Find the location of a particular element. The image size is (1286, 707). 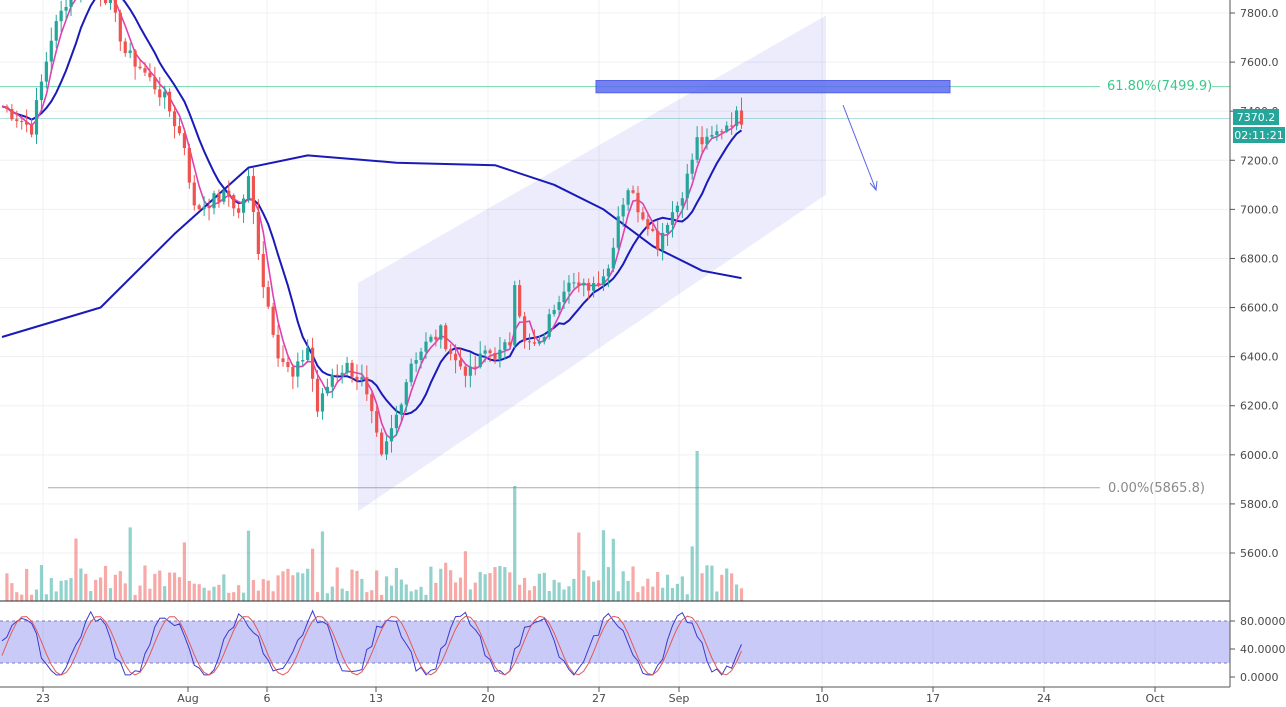

volume-bars is located at coordinates (374, 526).